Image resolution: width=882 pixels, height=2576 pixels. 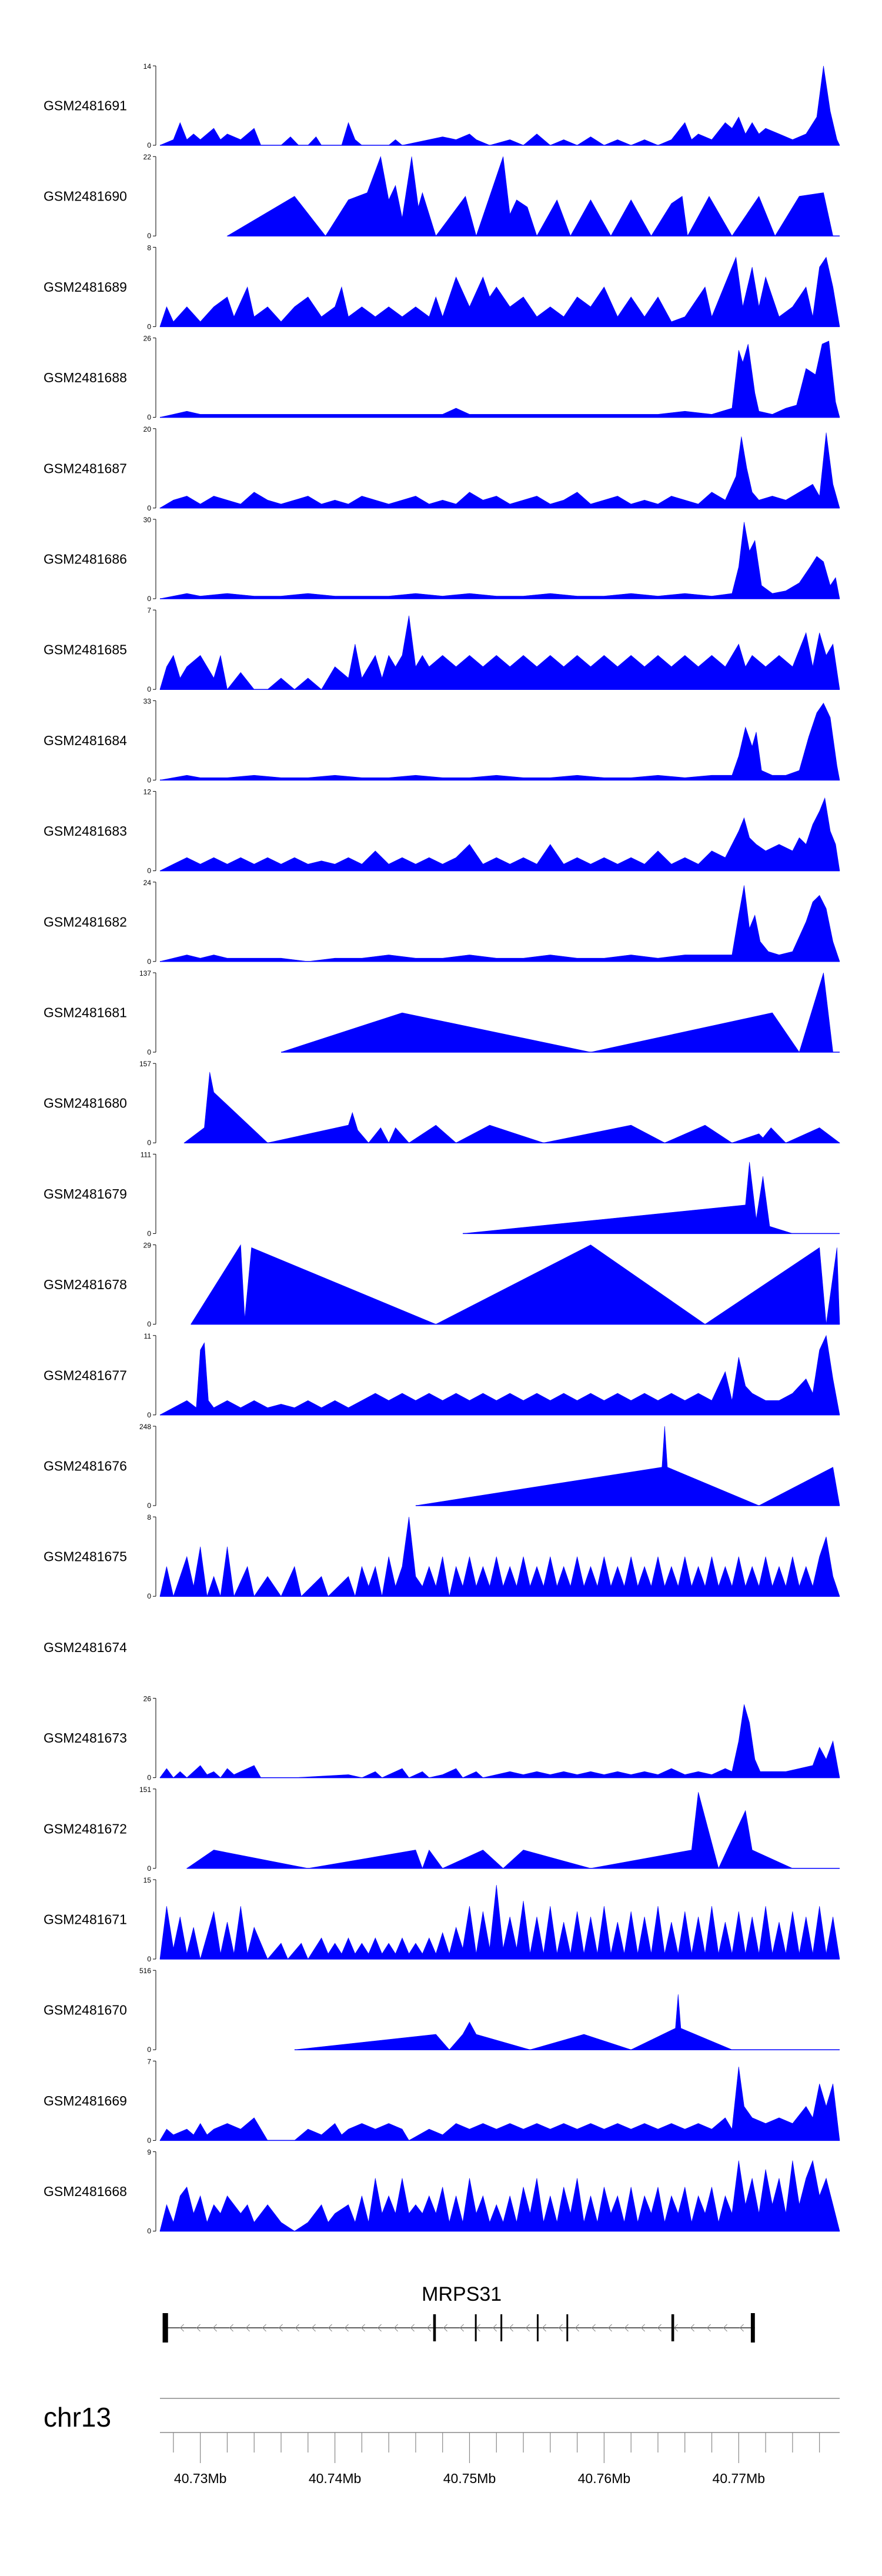 I want to click on track-GSM2481690: GSM2481690 22 0, so click(x=442, y=196).